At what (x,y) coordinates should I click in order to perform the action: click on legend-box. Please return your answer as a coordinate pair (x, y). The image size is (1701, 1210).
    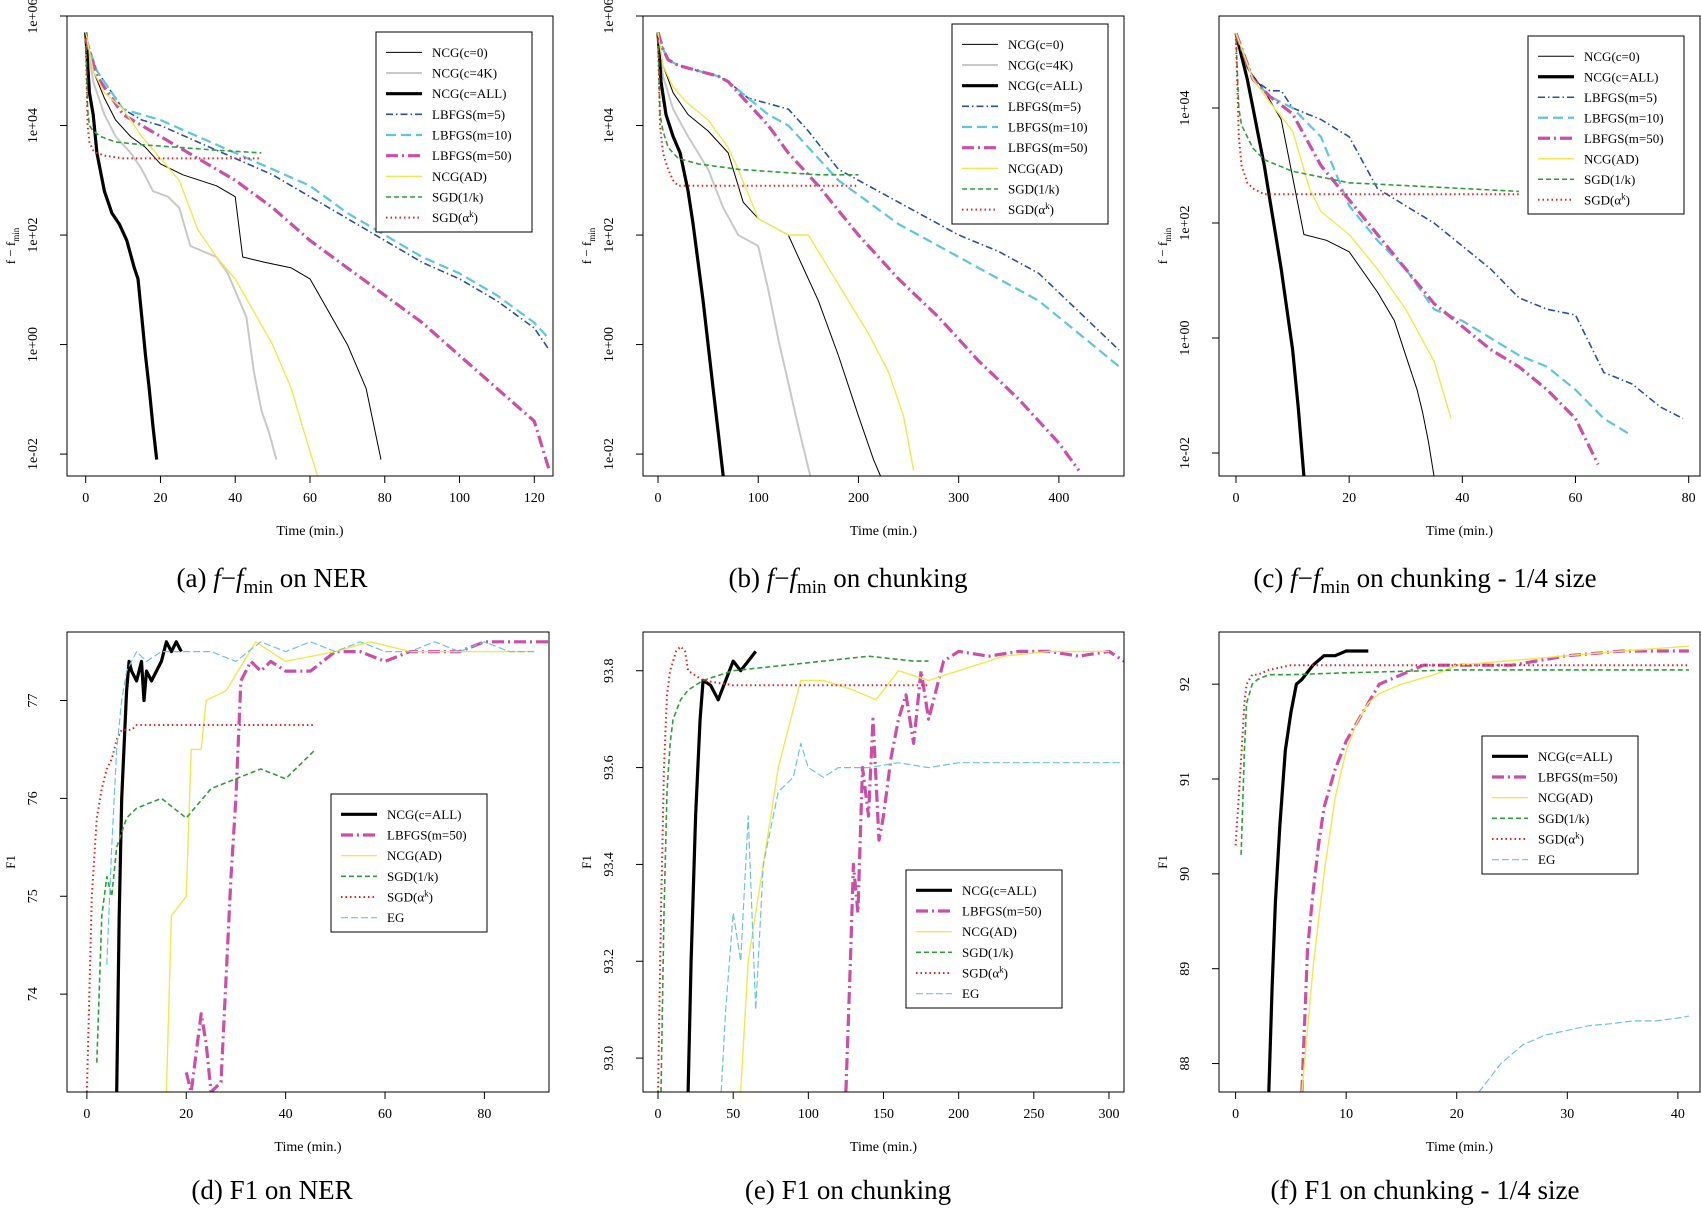
    Looking at the image, I should click on (1030, 124).